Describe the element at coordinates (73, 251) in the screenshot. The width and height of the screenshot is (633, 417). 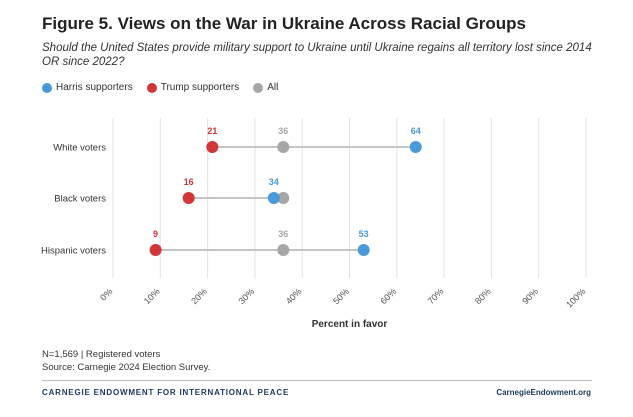
I see `category-label: Hispanic voters` at that location.